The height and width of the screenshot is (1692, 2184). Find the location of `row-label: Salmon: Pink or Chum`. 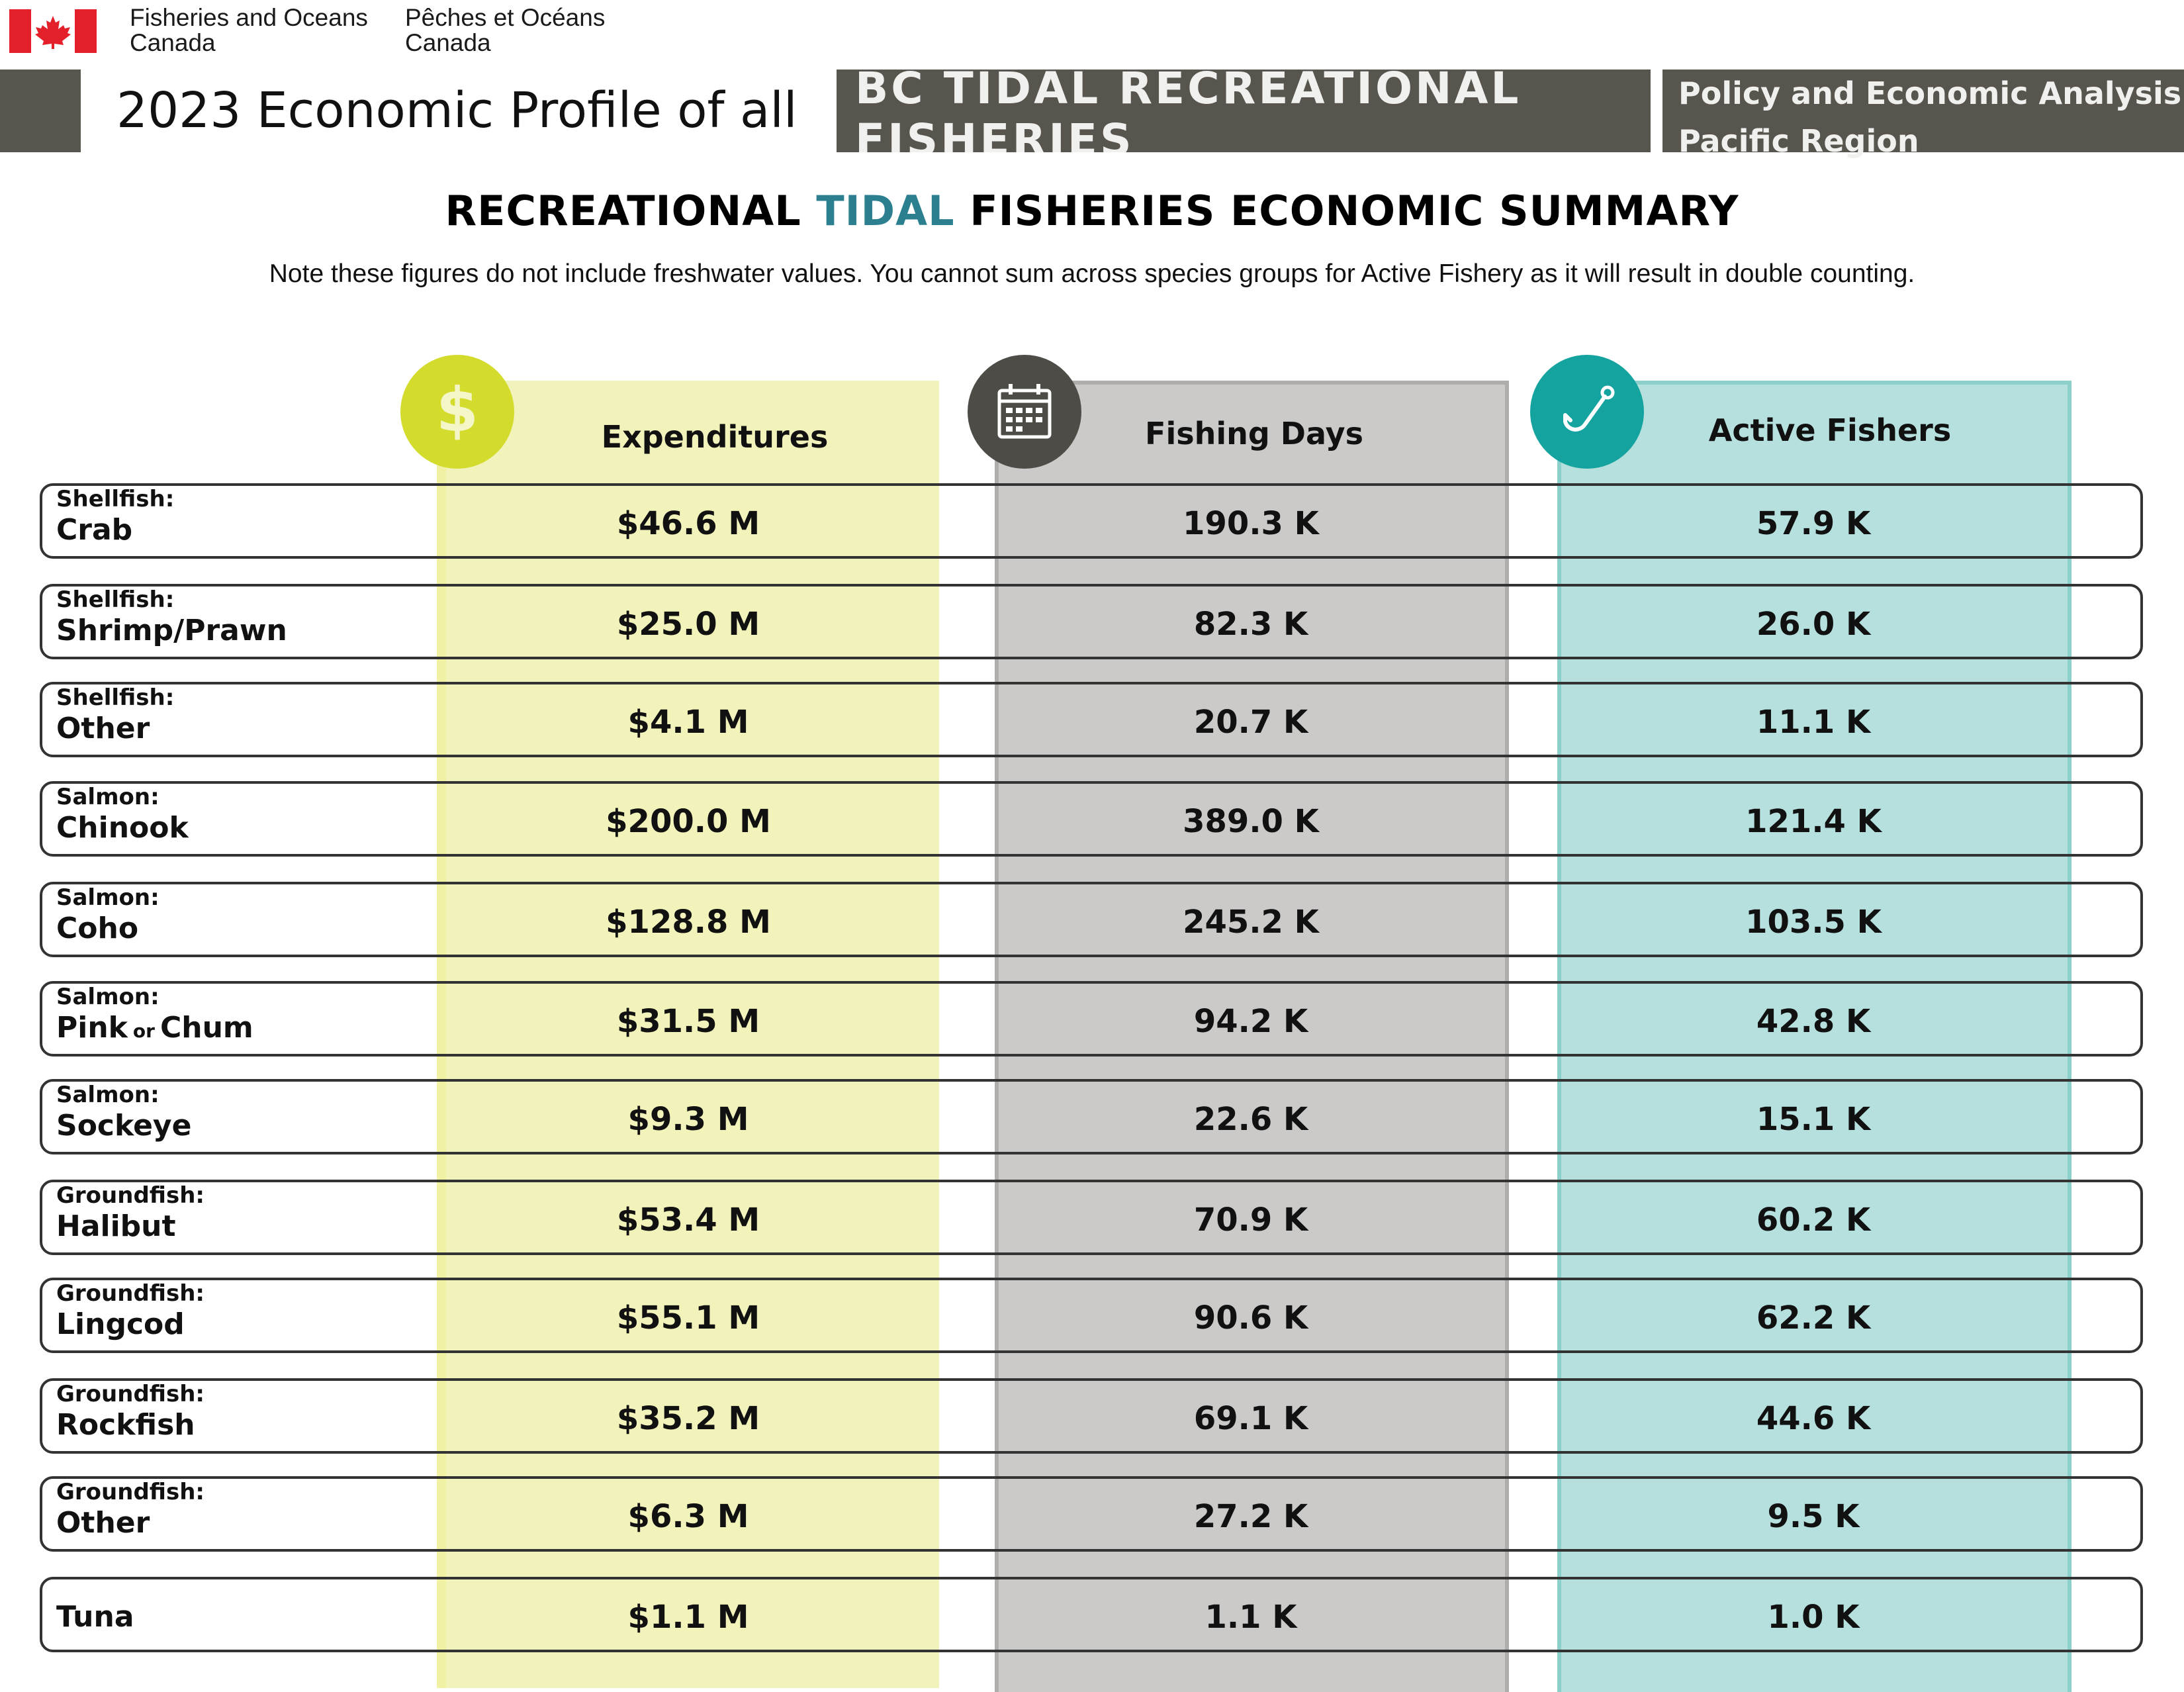

row-label: Salmon: Pink or Chum is located at coordinates (154, 1017).